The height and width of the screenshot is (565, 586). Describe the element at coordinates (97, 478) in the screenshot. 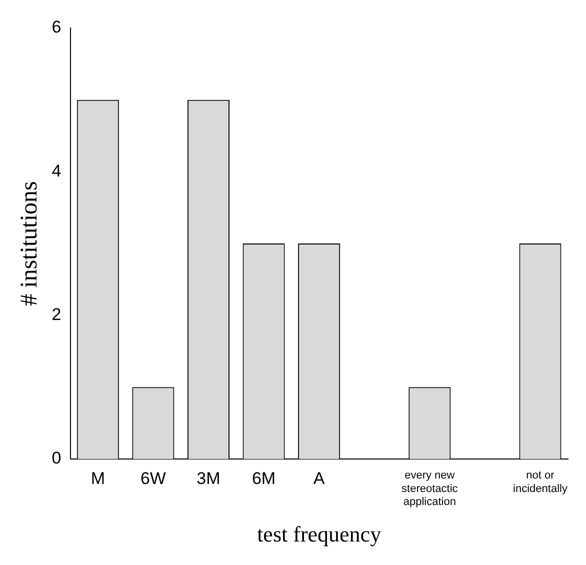

I see `x-tick-label: M` at that location.